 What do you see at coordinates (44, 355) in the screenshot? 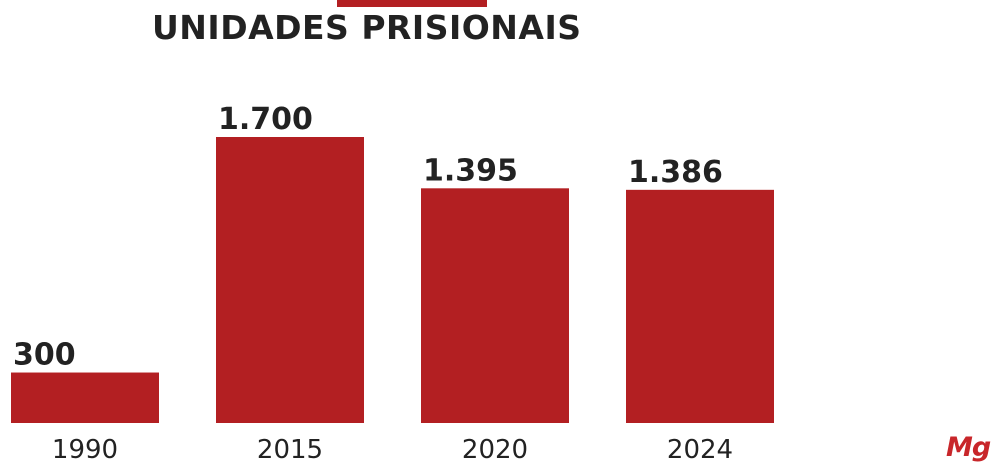
I see `value-label-1990: 300` at bounding box center [44, 355].